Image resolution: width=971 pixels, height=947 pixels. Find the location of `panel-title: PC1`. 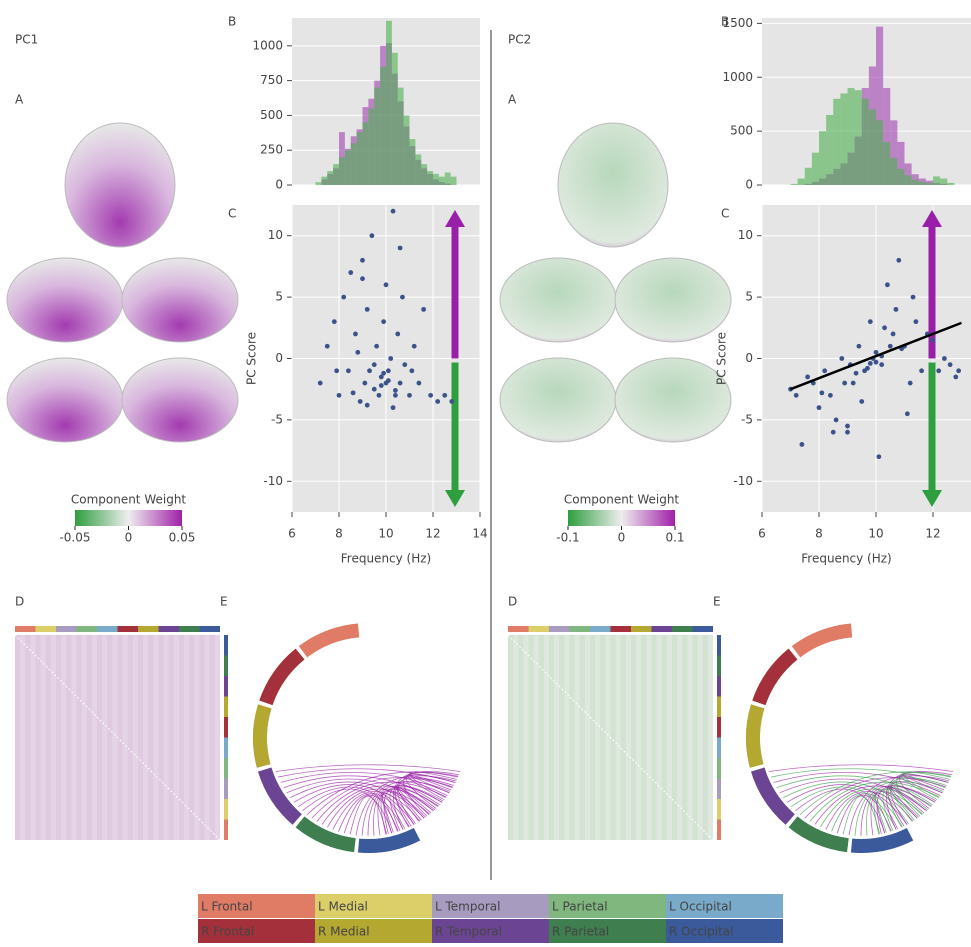

panel-title: PC1 is located at coordinates (26, 40).